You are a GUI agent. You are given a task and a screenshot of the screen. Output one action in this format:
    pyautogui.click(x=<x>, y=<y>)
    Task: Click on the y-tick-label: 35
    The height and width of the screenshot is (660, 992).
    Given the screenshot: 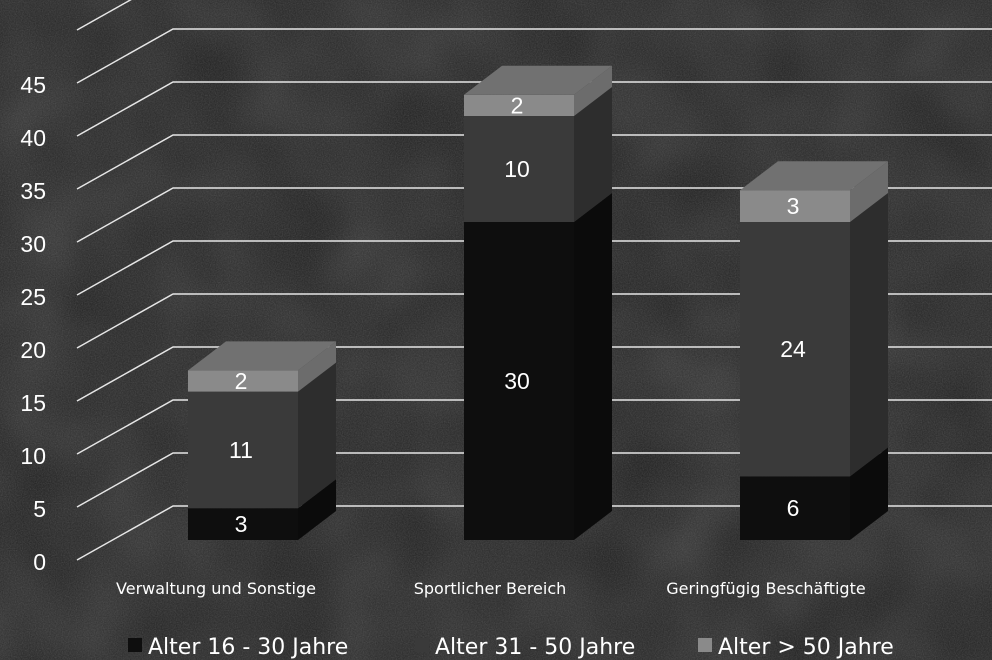 What is the action you would take?
    pyautogui.click(x=33, y=191)
    